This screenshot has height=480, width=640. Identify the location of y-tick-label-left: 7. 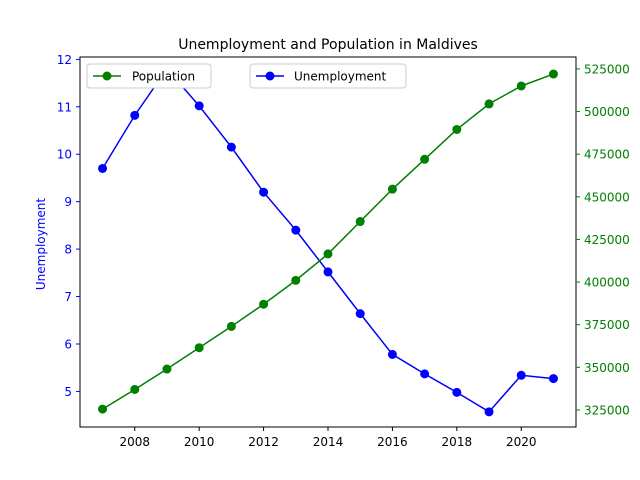
(68, 297).